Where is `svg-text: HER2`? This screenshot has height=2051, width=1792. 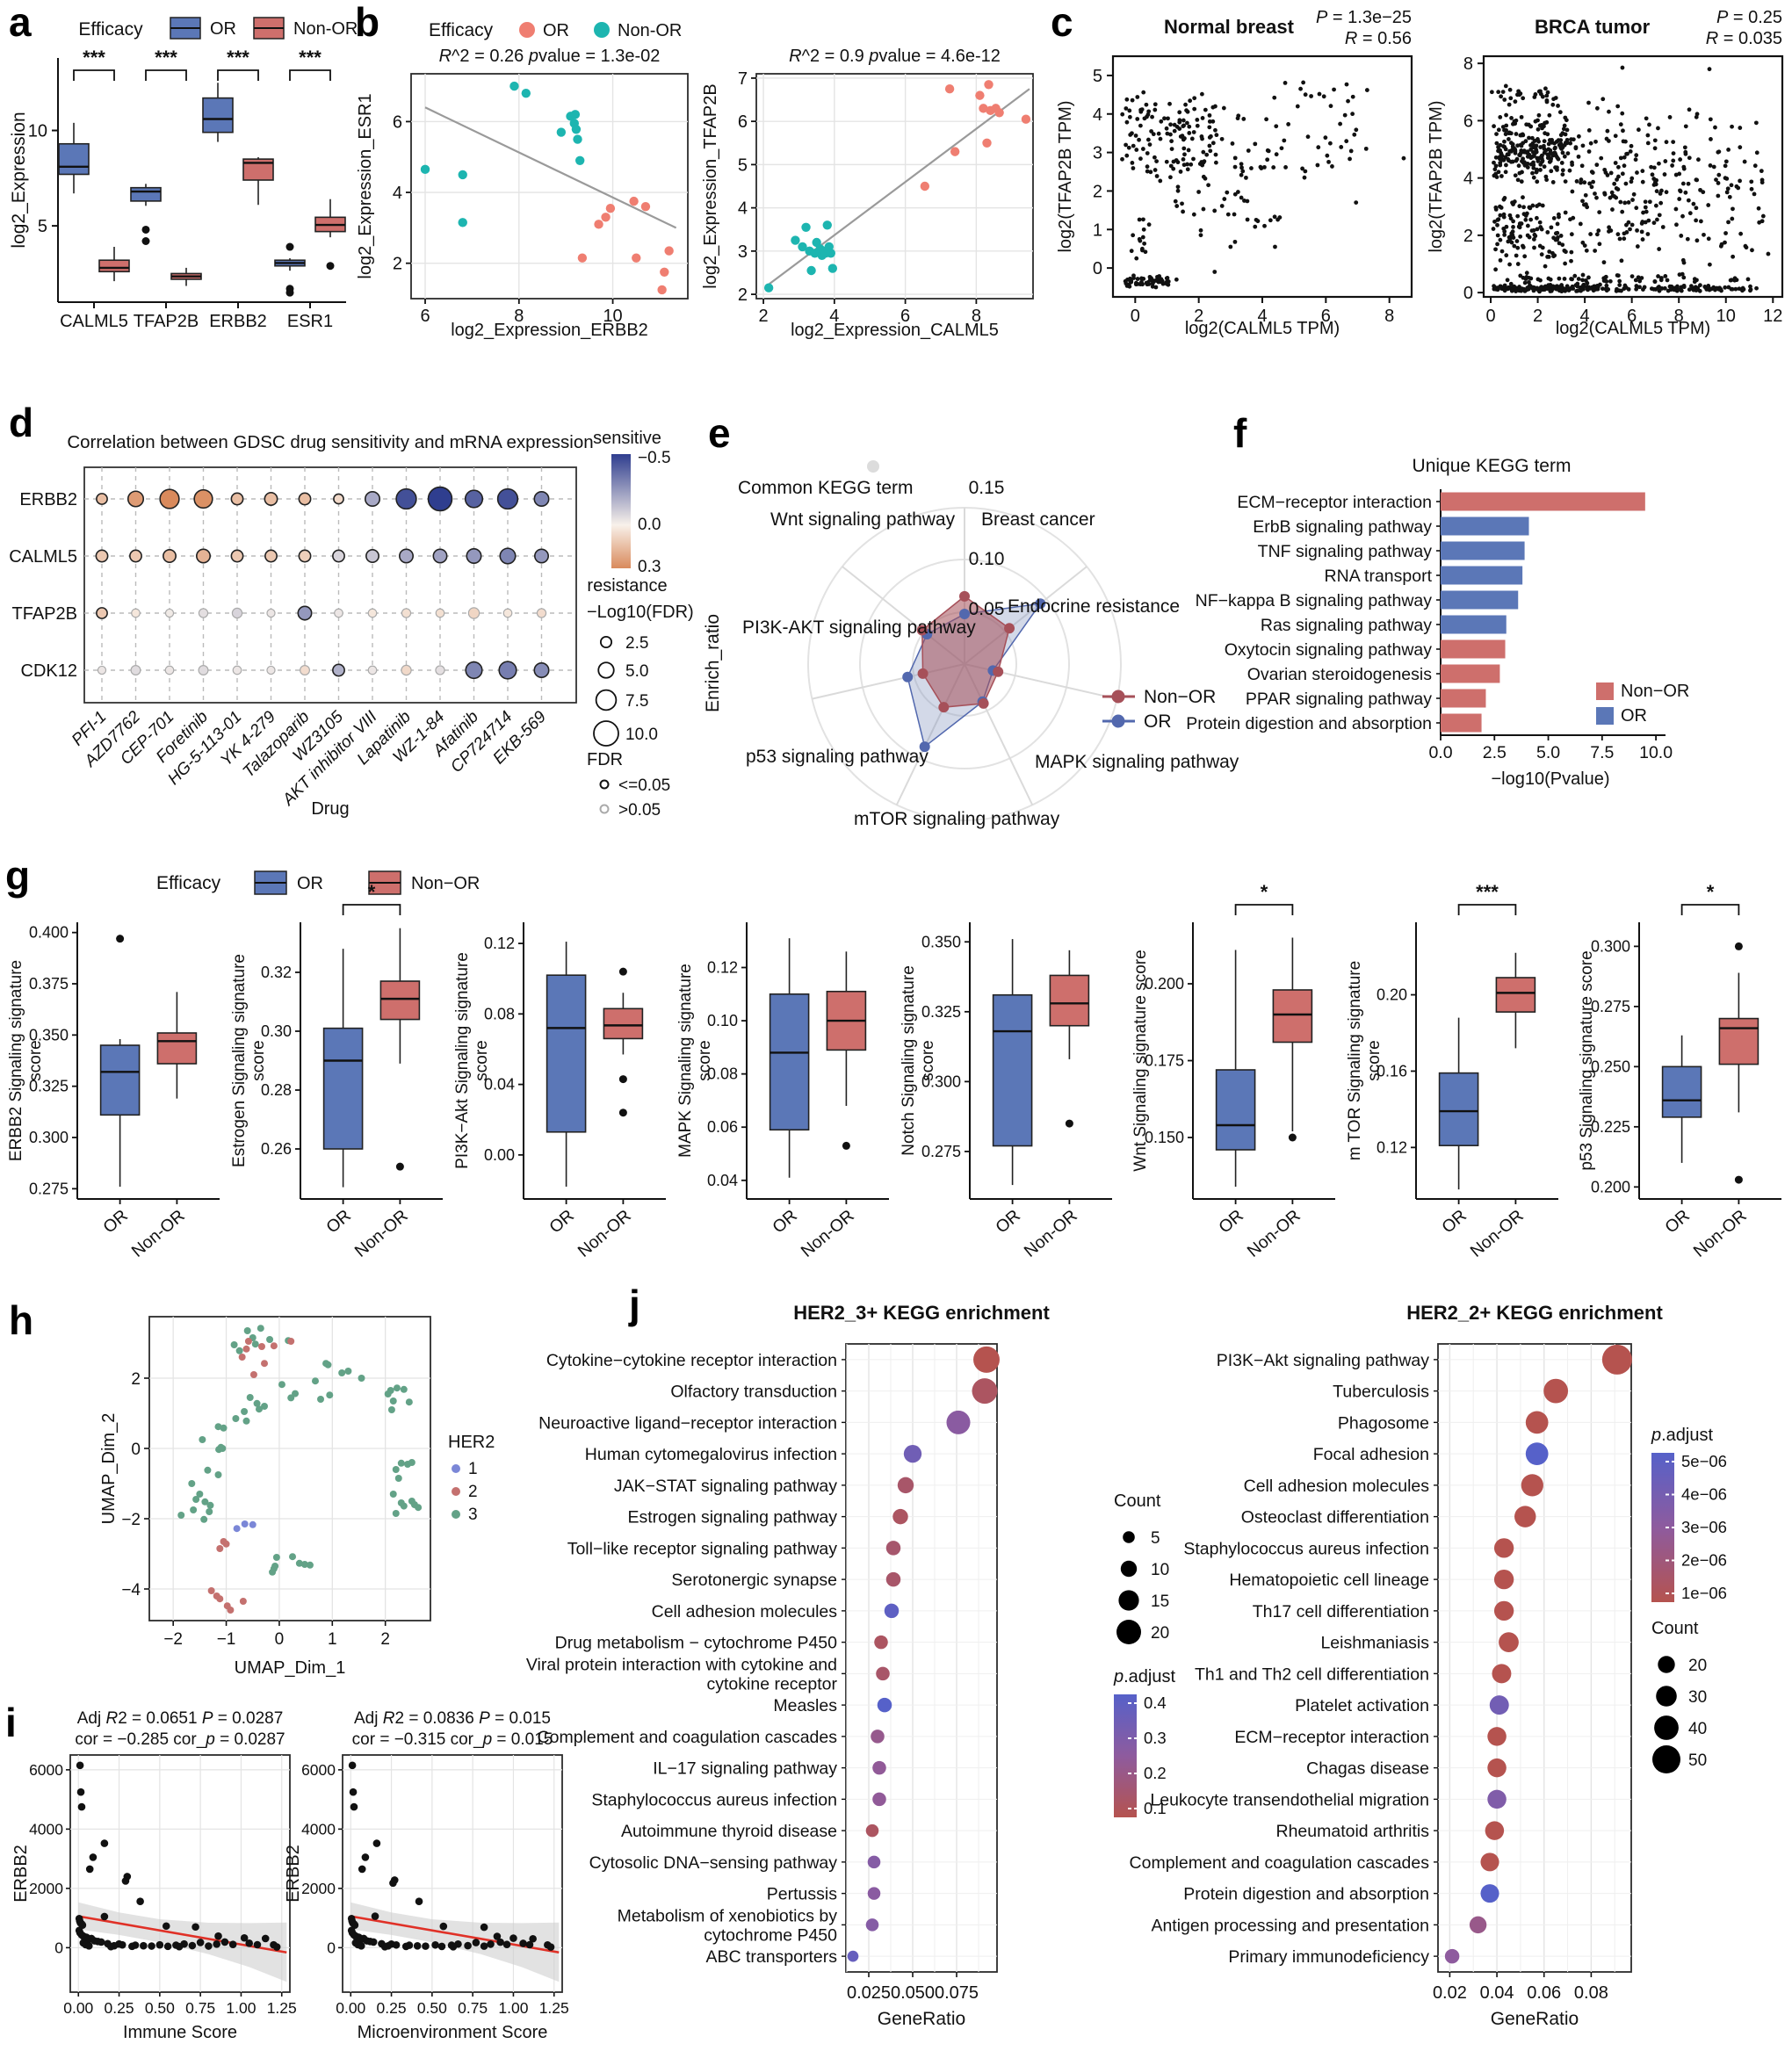
svg-text: HER2 is located at coordinates (472, 1442).